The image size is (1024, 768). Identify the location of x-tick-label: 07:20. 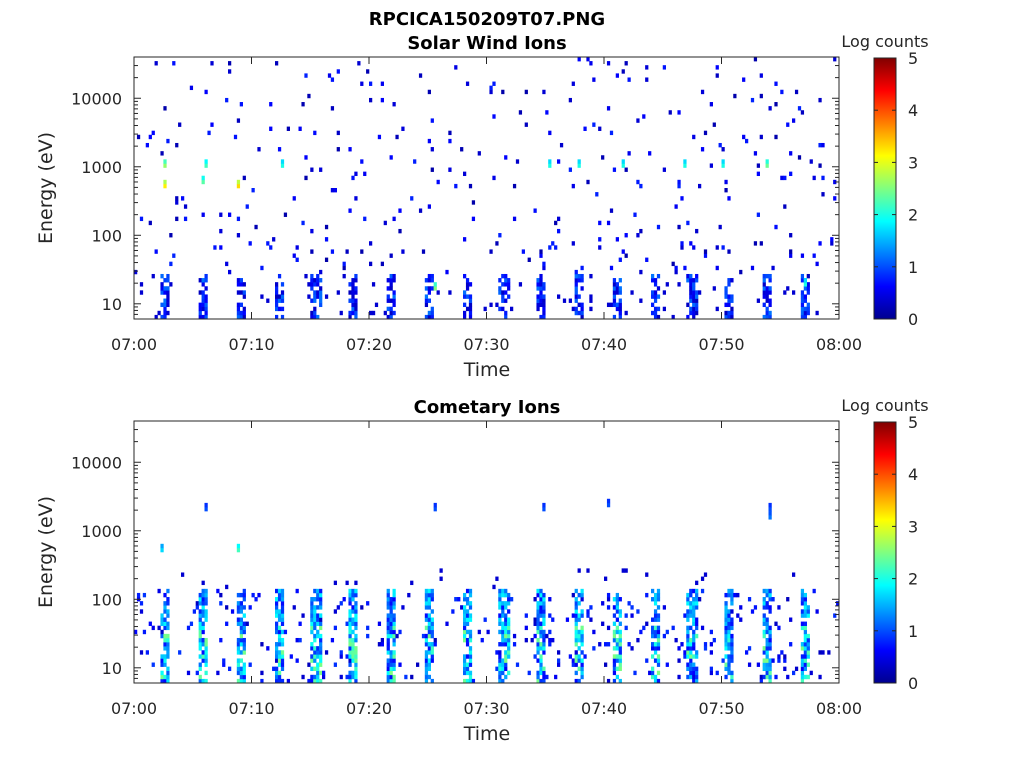
(369, 344).